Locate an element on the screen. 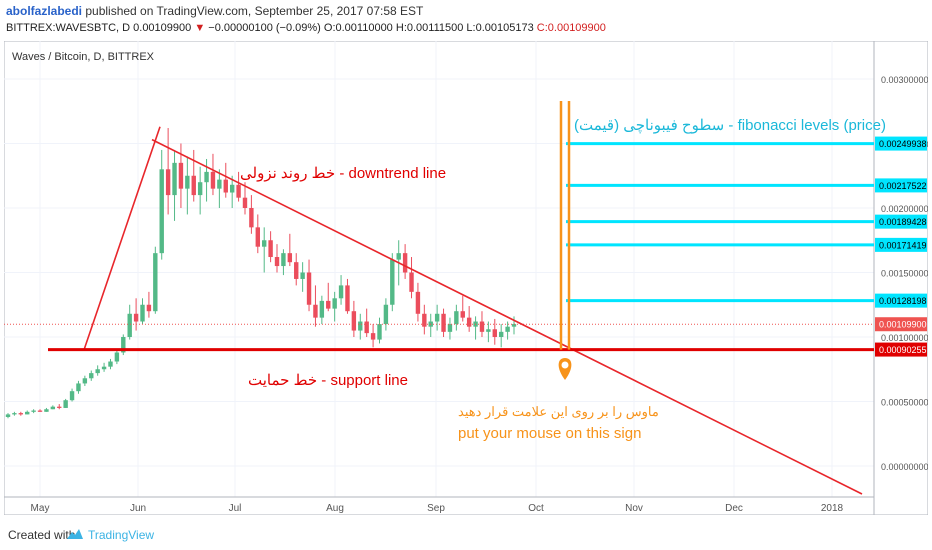 The width and height of the screenshot is (932, 550). author-link: abolfazlabedi is located at coordinates (44, 11).